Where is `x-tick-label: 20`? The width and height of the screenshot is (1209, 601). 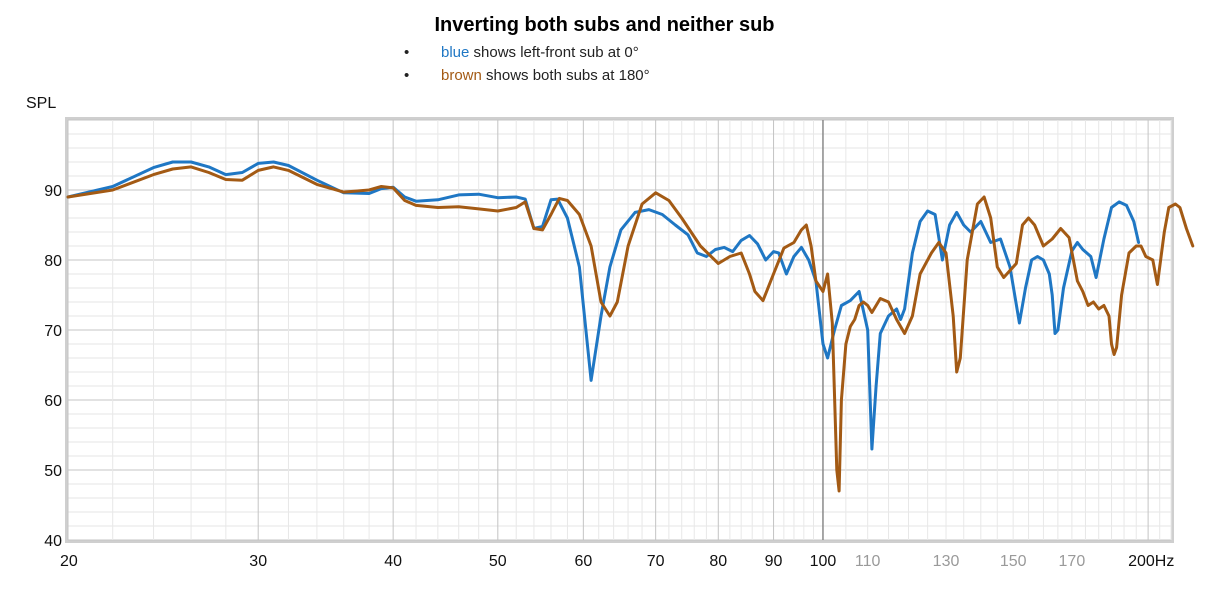
x-tick-label: 20 is located at coordinates (69, 561).